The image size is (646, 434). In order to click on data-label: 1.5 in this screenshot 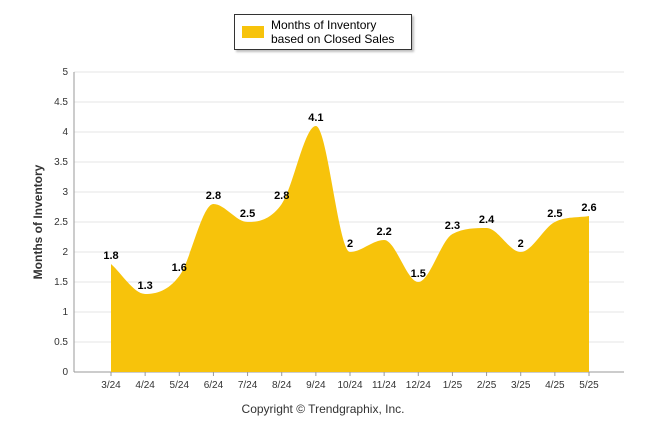, I will do `click(418, 274)`.